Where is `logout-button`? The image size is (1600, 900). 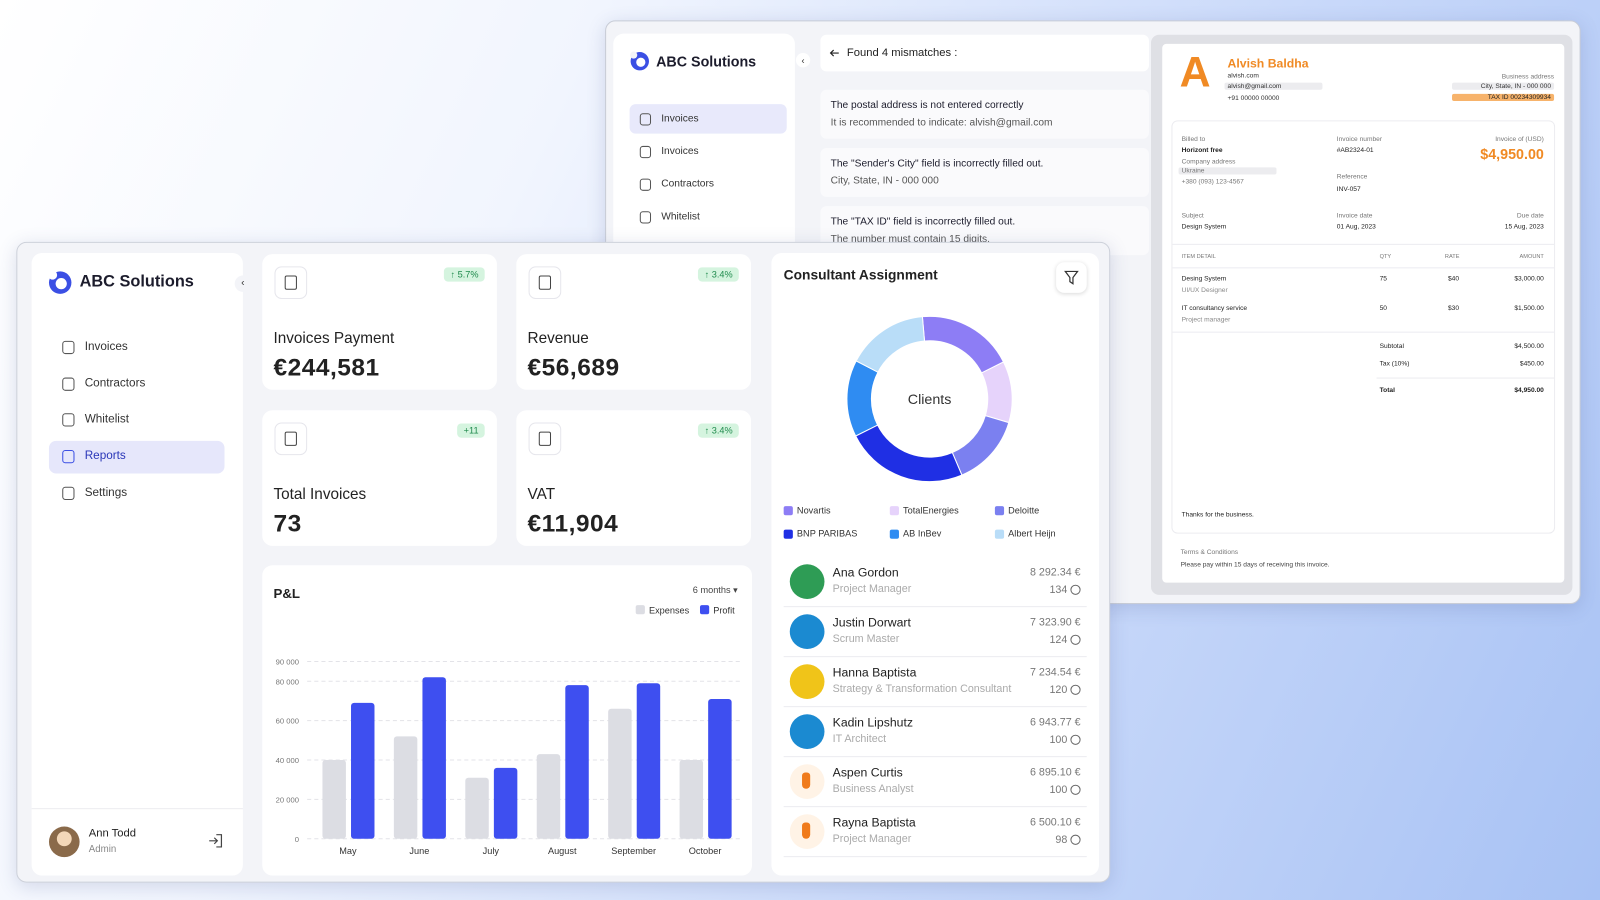 logout-button is located at coordinates (215, 841).